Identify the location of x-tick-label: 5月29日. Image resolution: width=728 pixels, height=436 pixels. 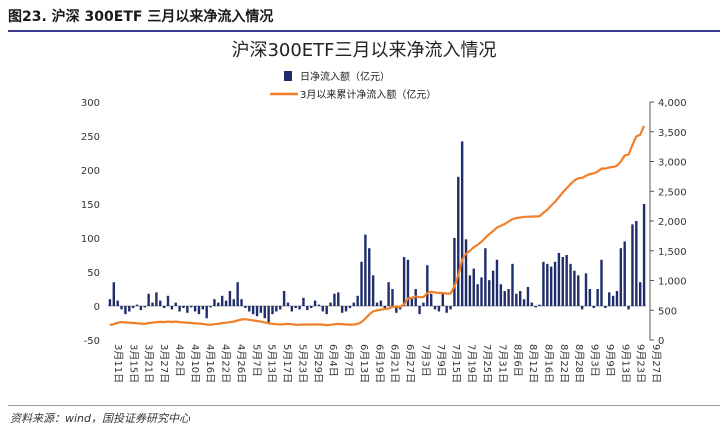
(318, 363).